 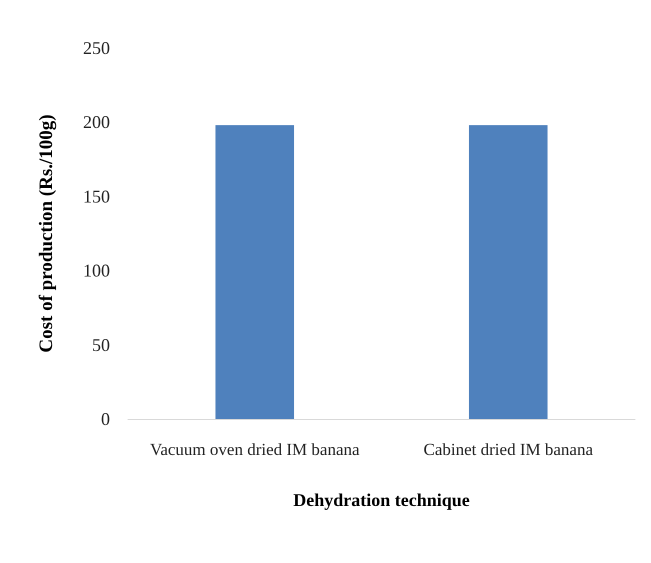 I want to click on x-axis-title: Dehydration technique, so click(x=381, y=500).